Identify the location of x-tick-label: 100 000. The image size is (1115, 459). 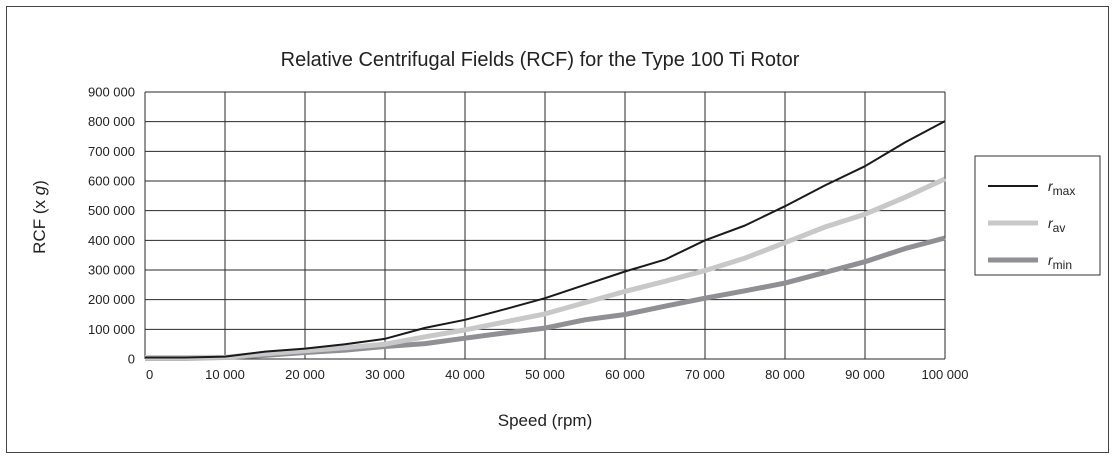
(945, 374).